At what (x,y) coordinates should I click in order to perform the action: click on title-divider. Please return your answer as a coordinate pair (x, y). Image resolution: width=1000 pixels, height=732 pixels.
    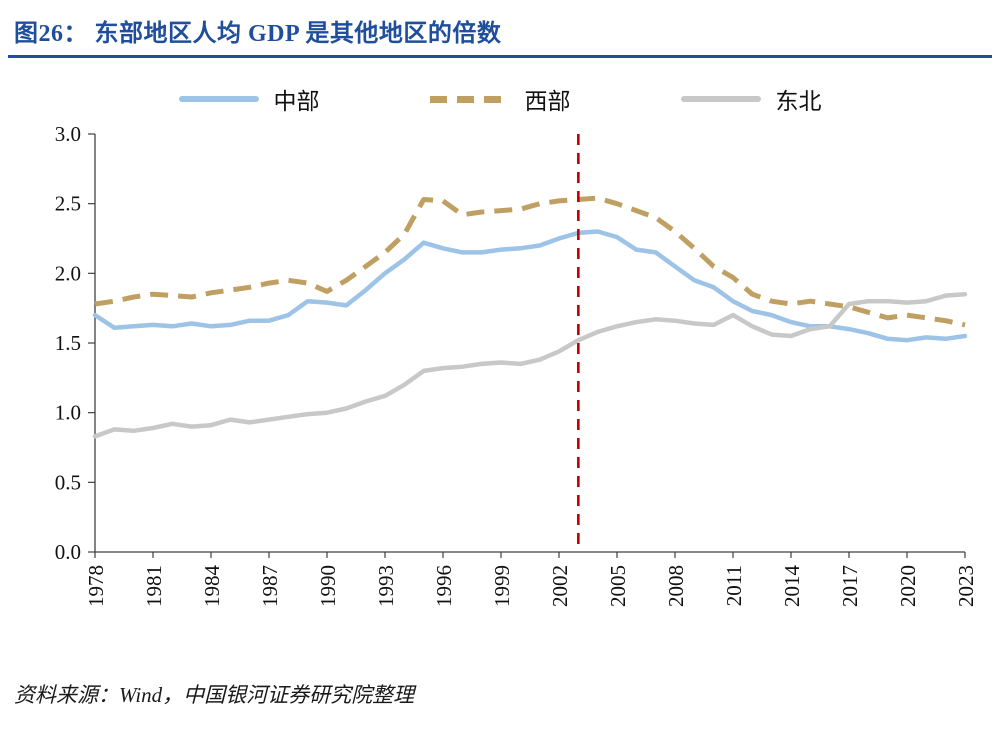
    Looking at the image, I should click on (500, 56).